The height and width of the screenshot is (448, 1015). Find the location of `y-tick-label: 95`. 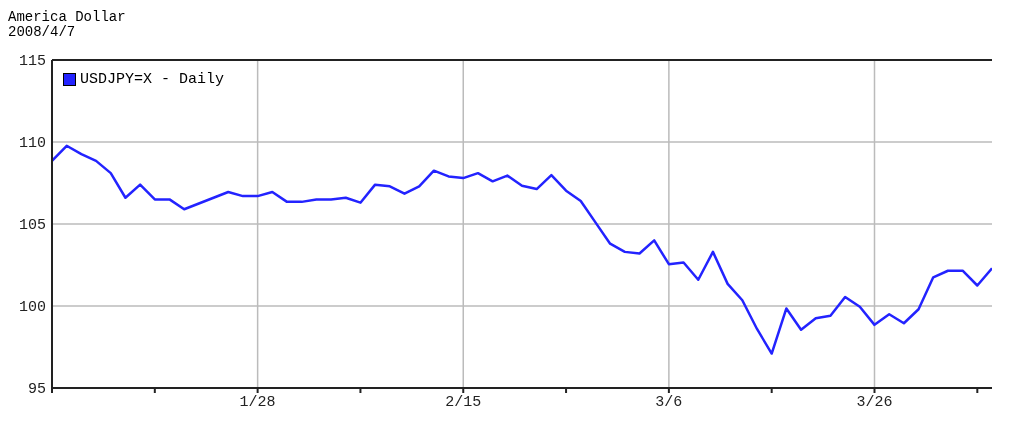

y-tick-label: 95 is located at coordinates (36, 390).